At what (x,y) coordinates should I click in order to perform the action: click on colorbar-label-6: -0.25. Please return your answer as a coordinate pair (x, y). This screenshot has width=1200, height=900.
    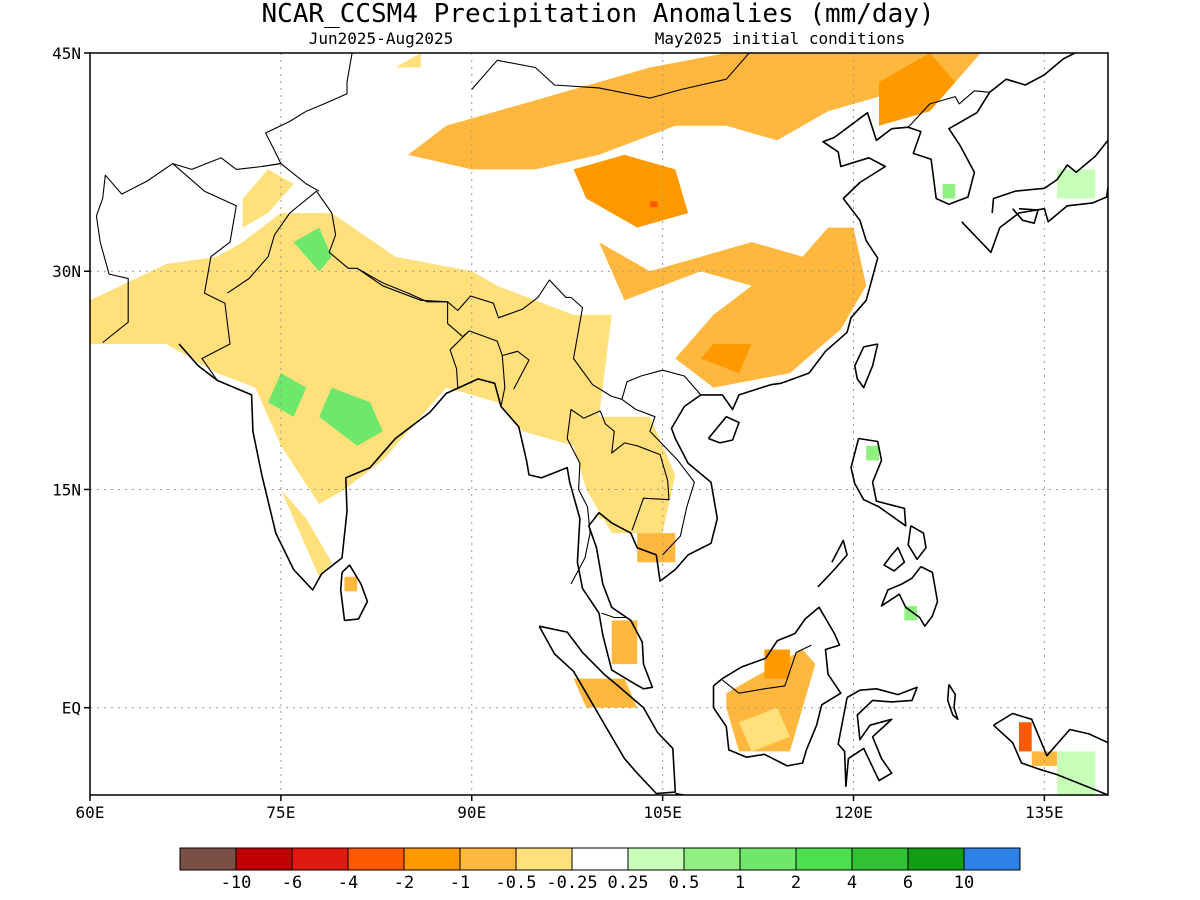
    Looking at the image, I should click on (571, 883).